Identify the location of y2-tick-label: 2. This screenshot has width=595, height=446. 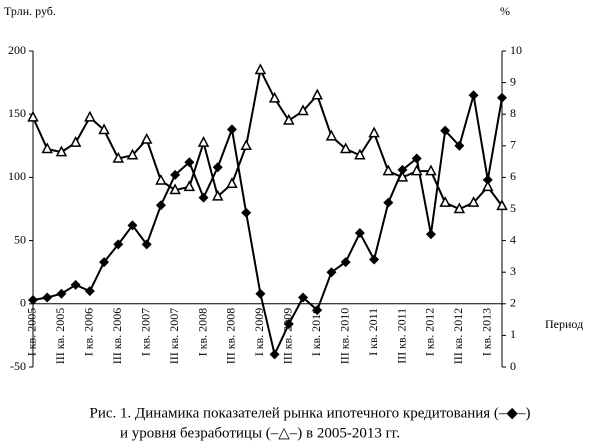
(513, 303).